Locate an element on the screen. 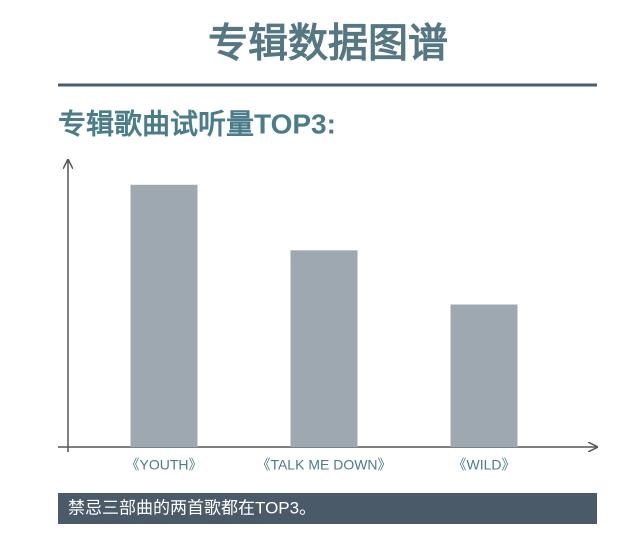 Image resolution: width=640 pixels, height=542 pixels. x-tick-label: 《TALK ME DOWN》 is located at coordinates (323, 465).